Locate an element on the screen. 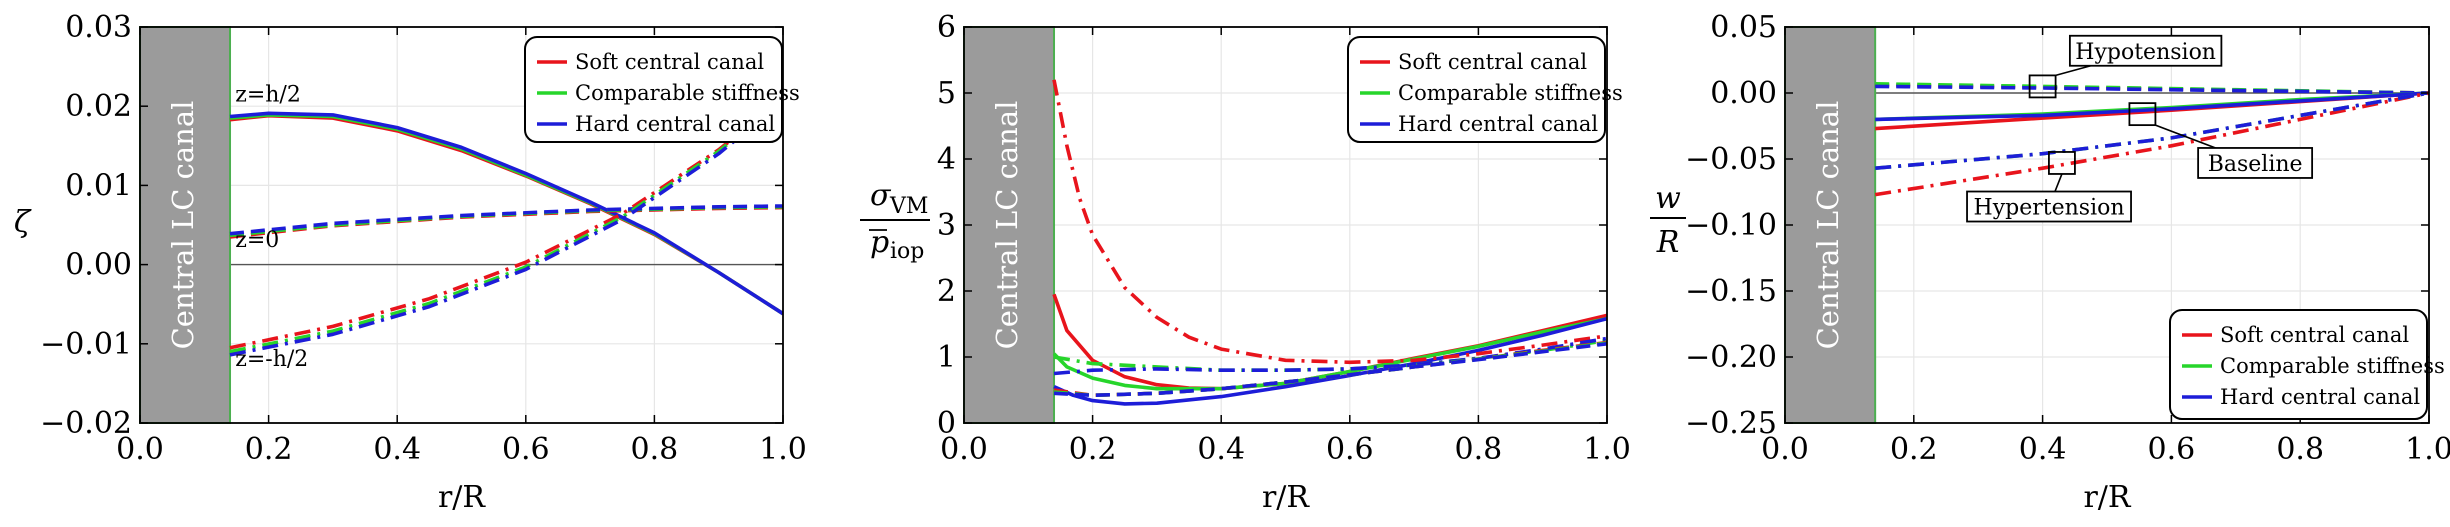 This screenshot has width=2450, height=527. annotation-label: Hypertension is located at coordinates (2049, 208).